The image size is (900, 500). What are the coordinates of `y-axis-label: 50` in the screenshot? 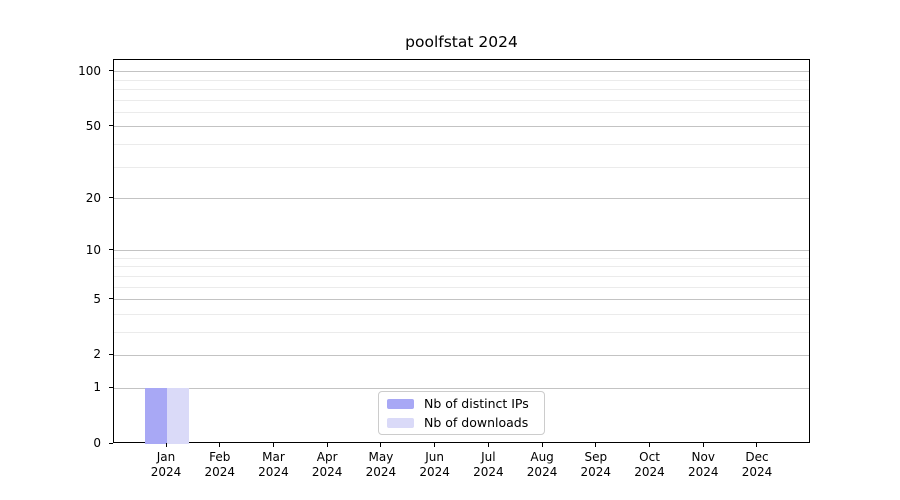 It's located at (93, 125).